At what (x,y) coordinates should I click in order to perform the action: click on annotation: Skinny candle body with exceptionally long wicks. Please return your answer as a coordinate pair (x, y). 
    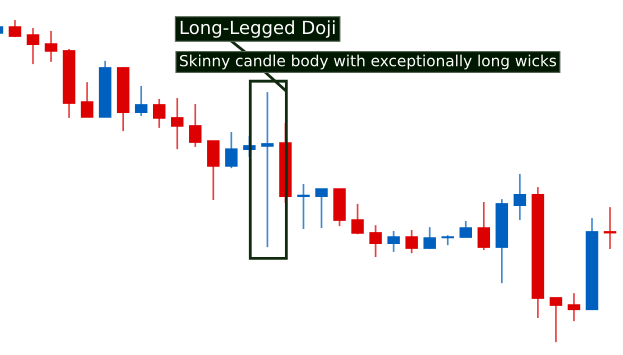
    Looking at the image, I should click on (368, 62).